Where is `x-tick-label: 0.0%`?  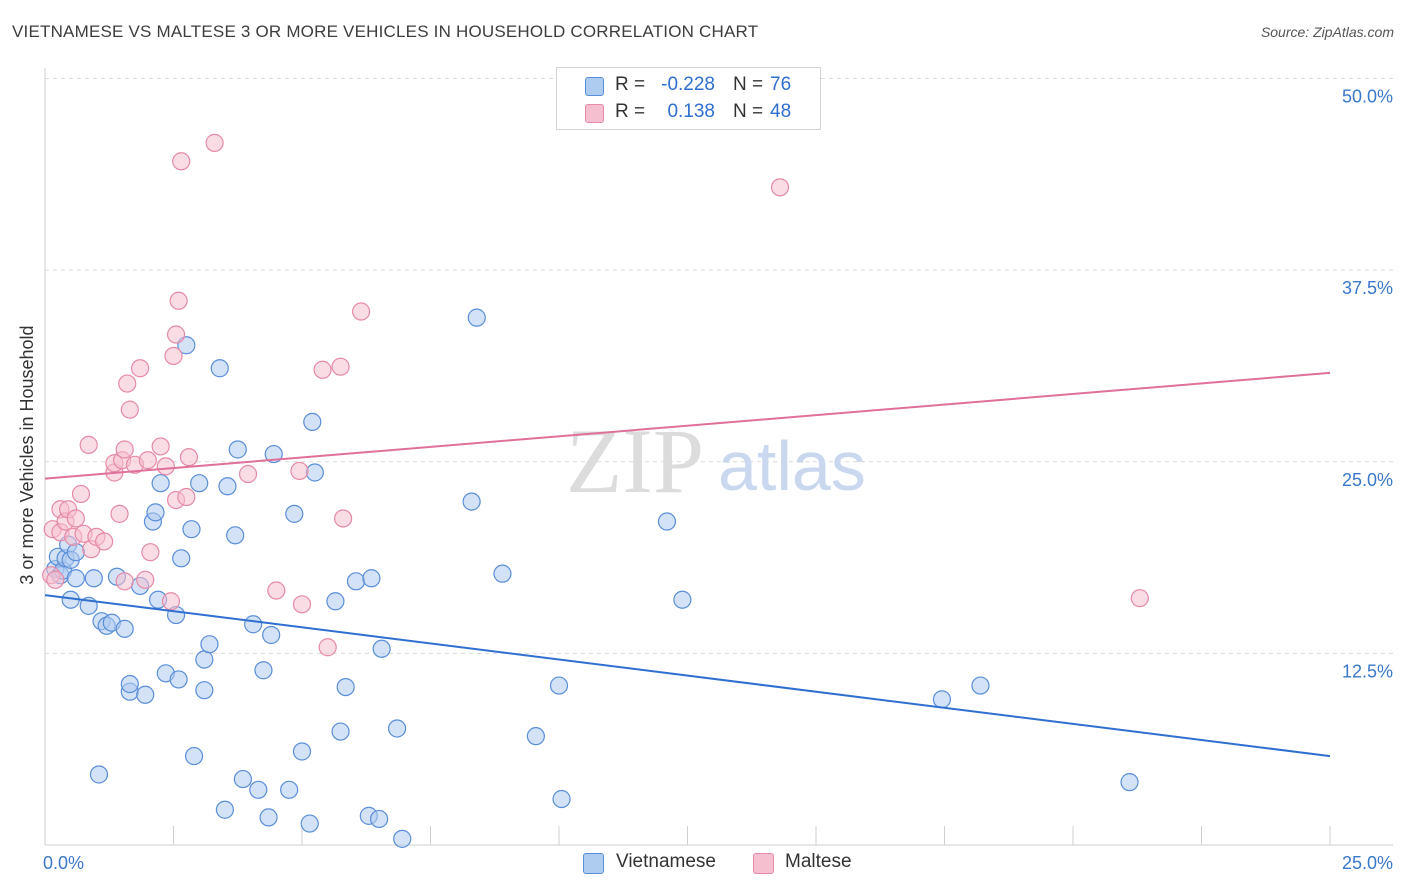 x-tick-label: 0.0% is located at coordinates (63, 863).